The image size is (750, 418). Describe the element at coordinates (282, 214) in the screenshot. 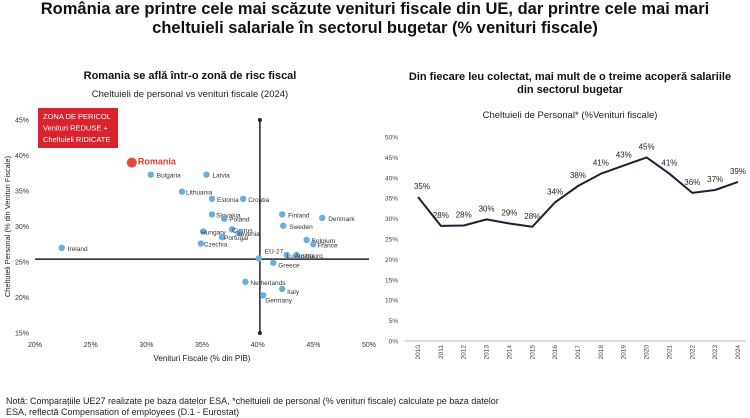

I see `point-finland` at that location.